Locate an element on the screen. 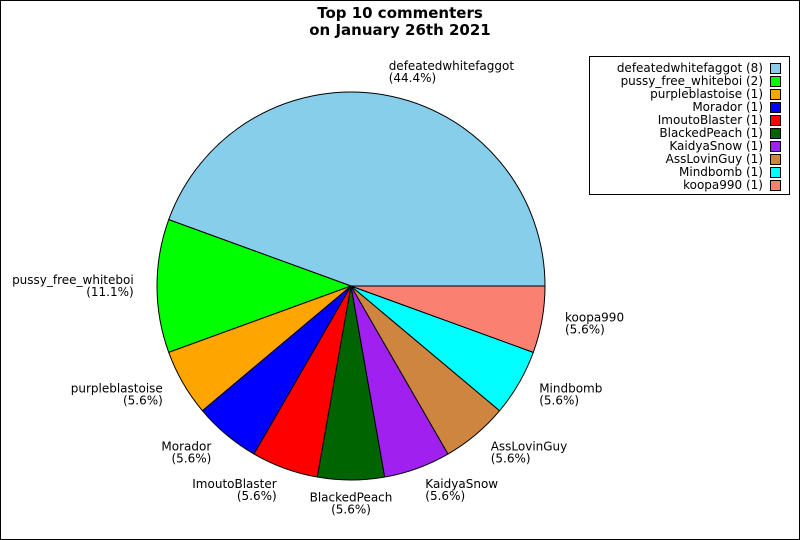 This screenshot has height=540, width=800. legend-item-Mindbomb: Mindbomb (1) is located at coordinates (730, 172).